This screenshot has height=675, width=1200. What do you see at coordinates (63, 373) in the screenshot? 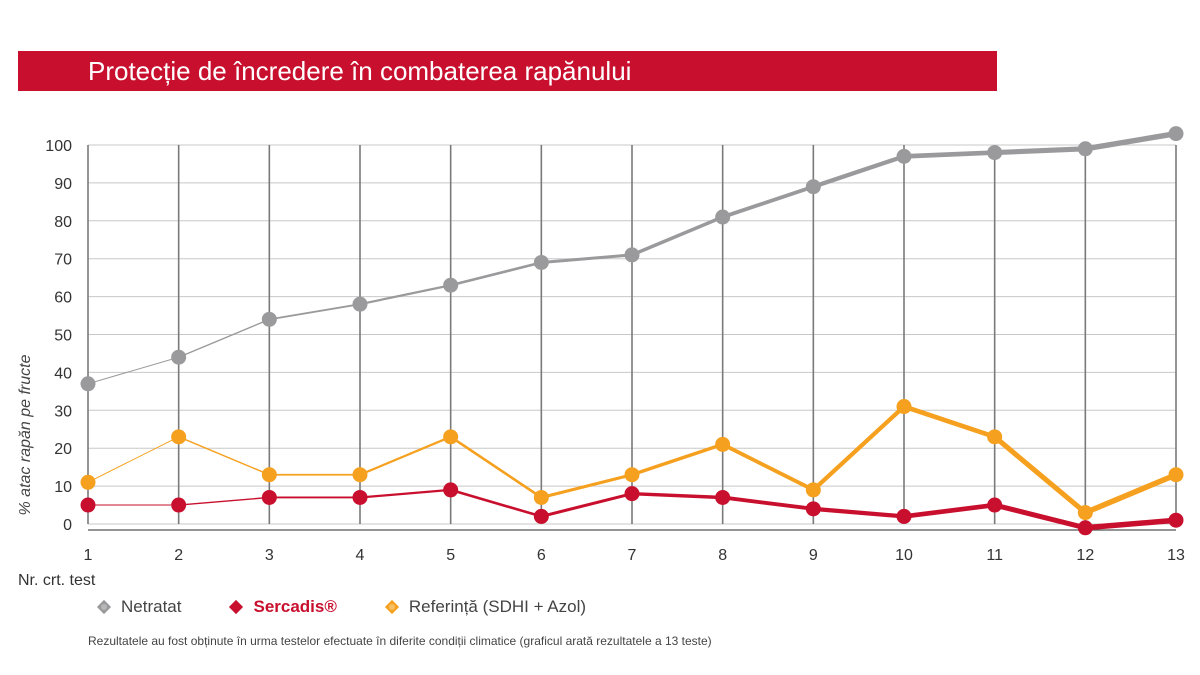
I see `y-tick-label: 40` at bounding box center [63, 373].